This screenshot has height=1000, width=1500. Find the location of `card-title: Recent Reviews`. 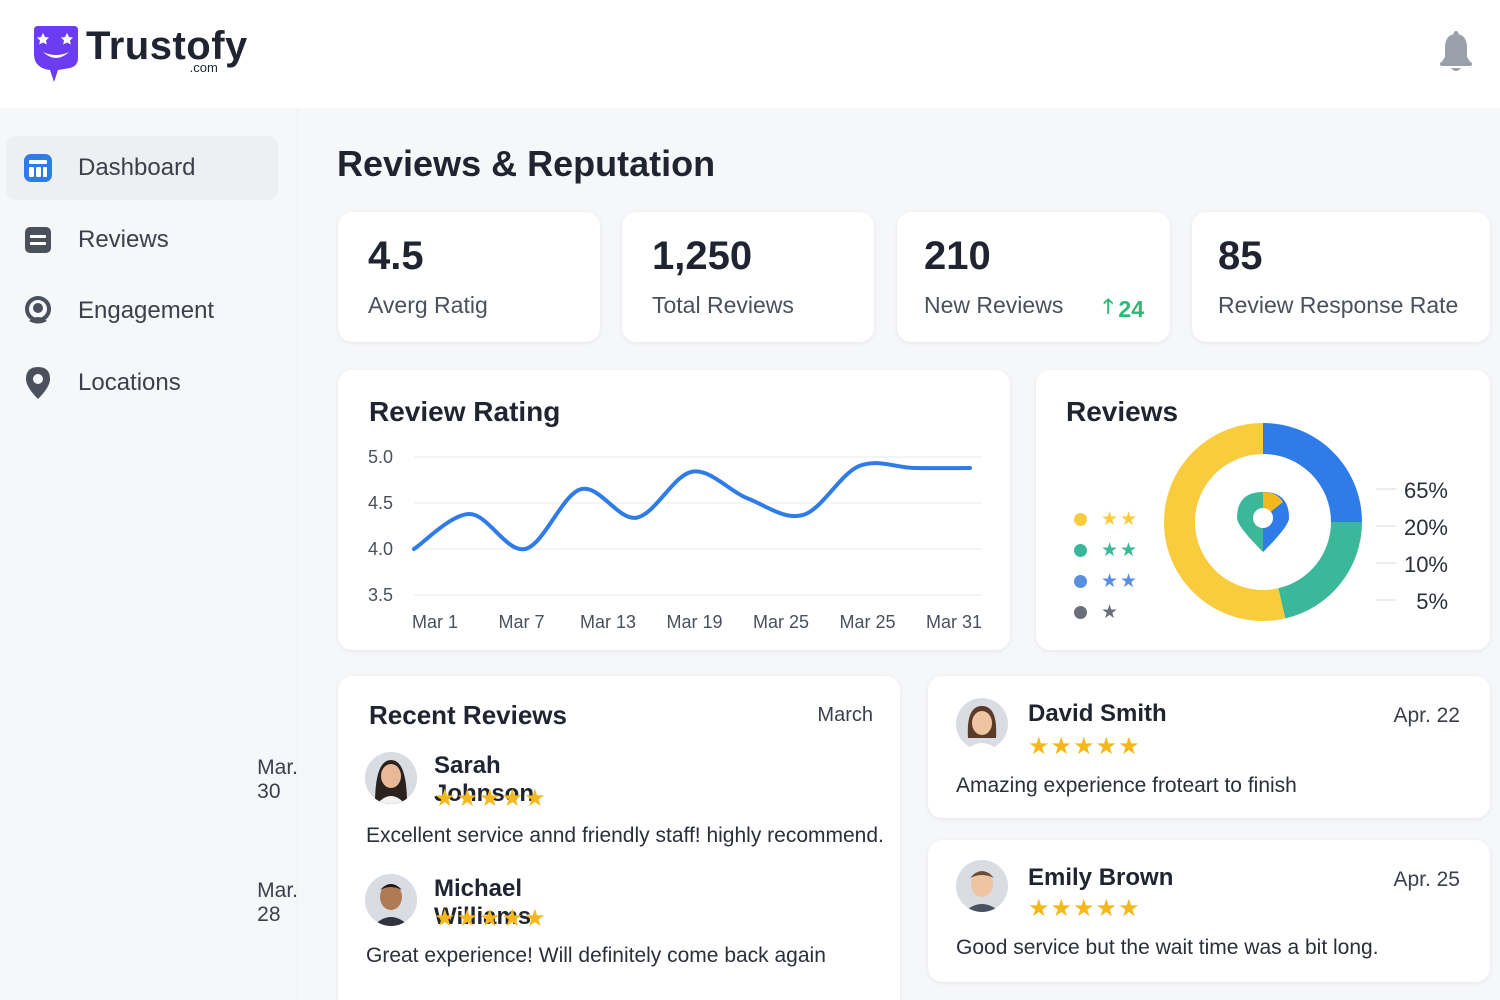

card-title: Recent Reviews is located at coordinates (468, 715).